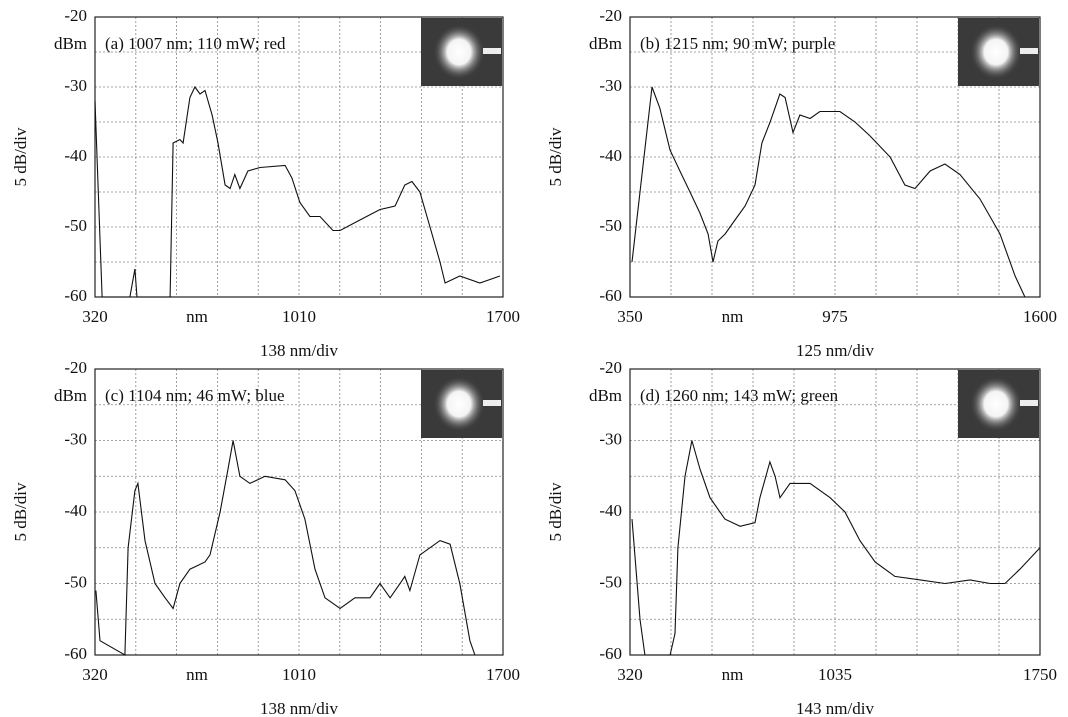 Image resolution: width=1068 pixels, height=717 pixels. I want to click on x-tick-label: 1750, so click(1040, 674).